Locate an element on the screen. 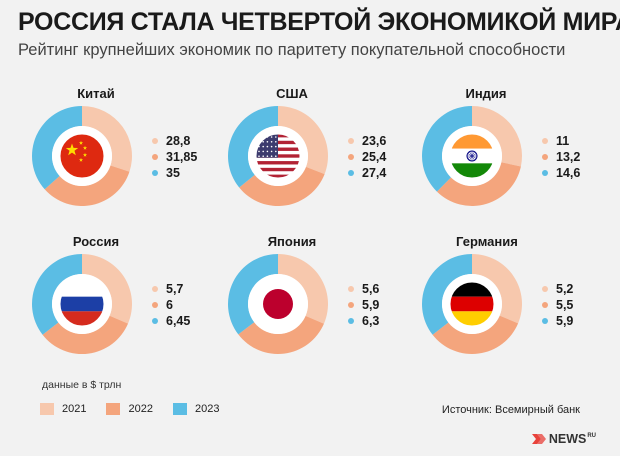 The height and width of the screenshot is (456, 620). value-row-2022: 13,2 is located at coordinates (561, 157).